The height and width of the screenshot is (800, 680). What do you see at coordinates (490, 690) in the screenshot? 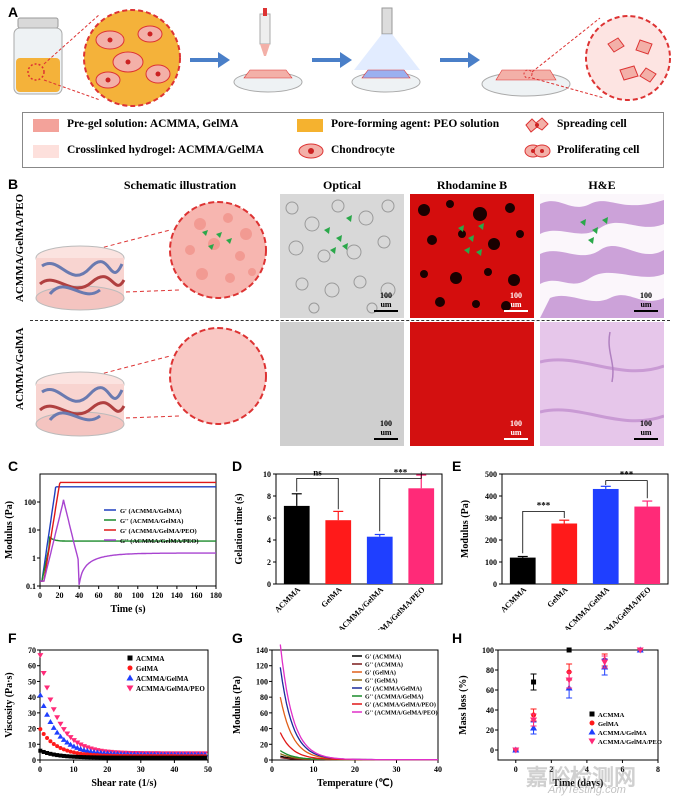
I see `y-tick-label: 60` at bounding box center [490, 690].